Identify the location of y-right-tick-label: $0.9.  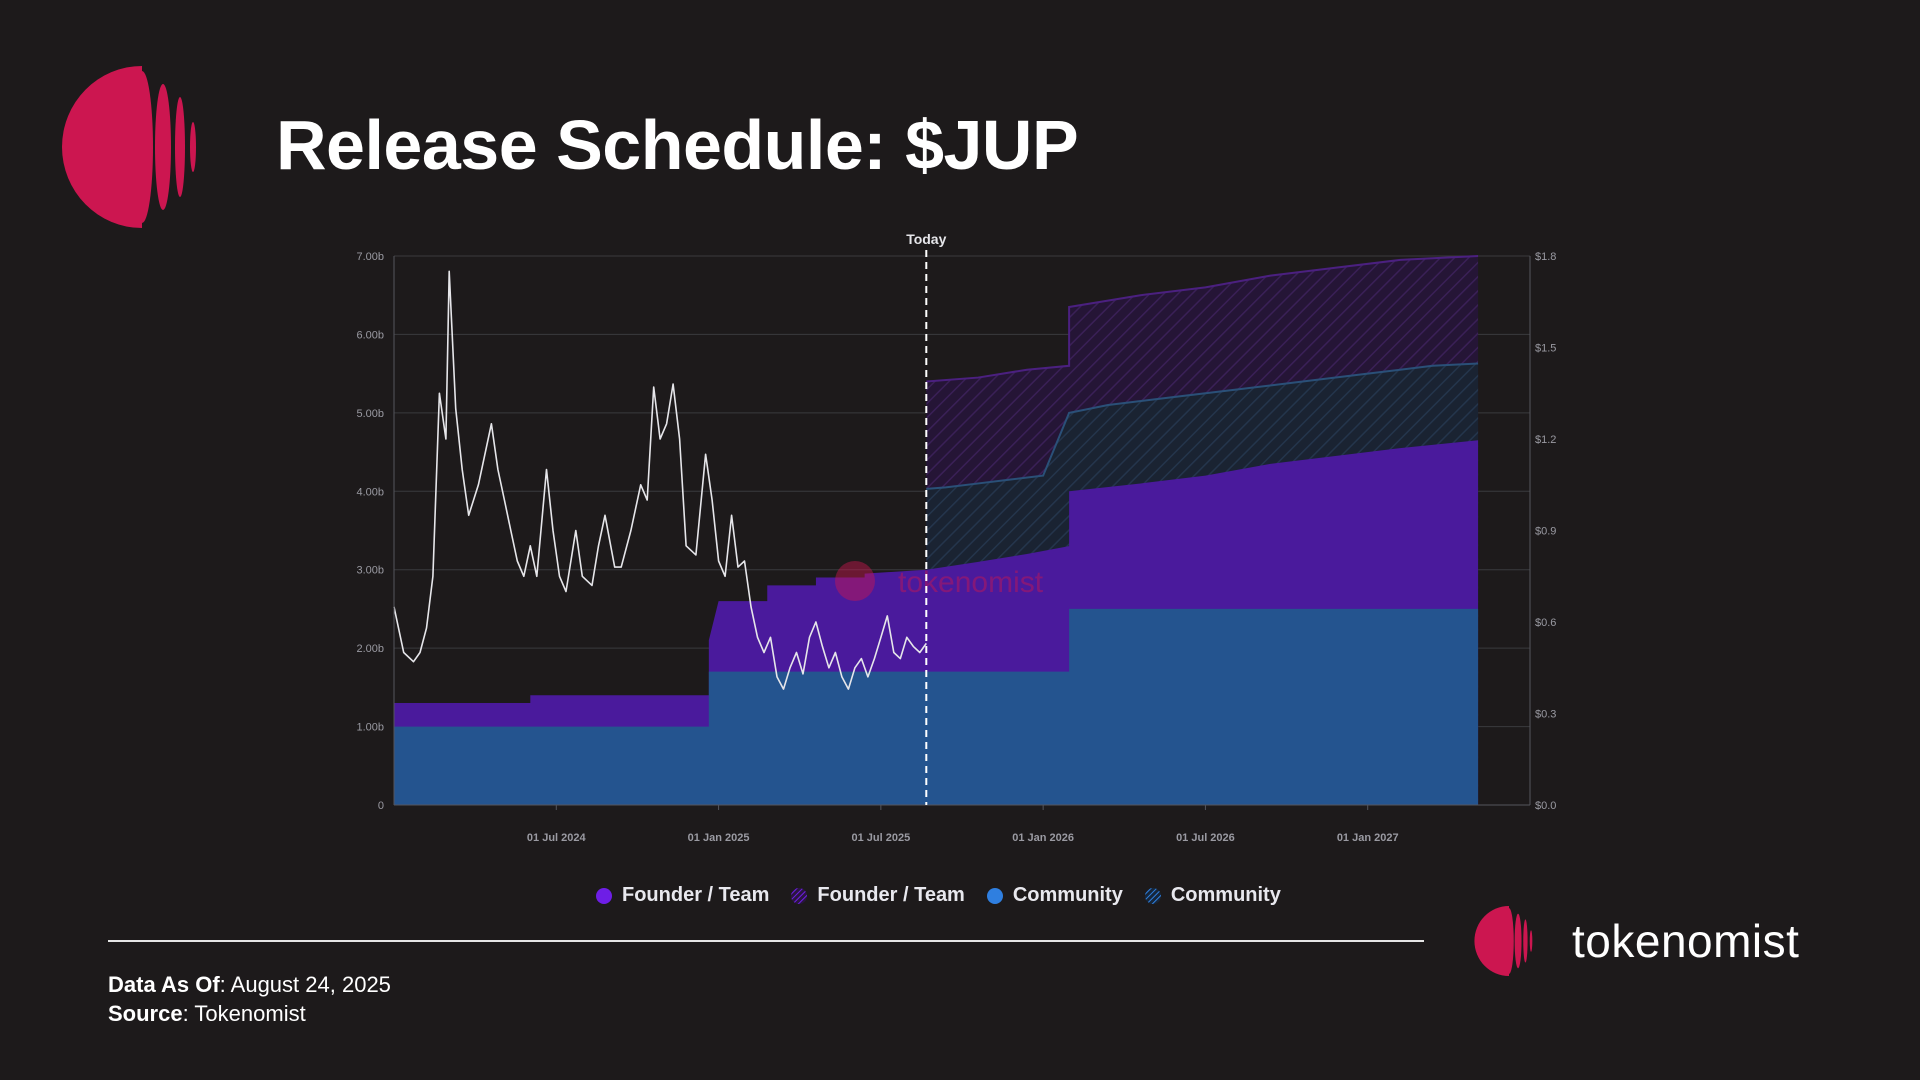
(1545, 532).